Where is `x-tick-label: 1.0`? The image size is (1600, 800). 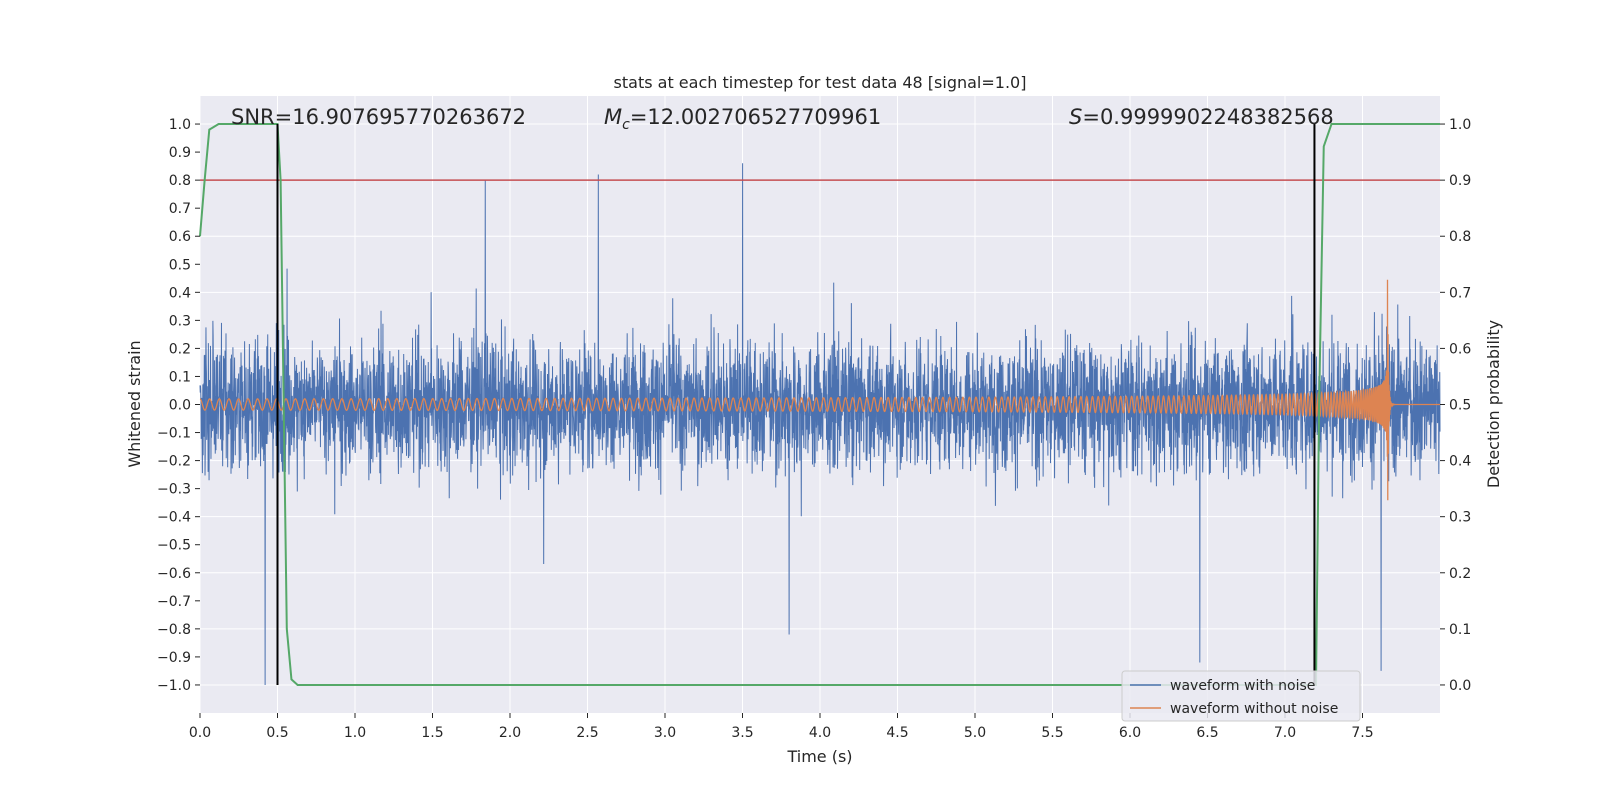
x-tick-label: 1.0 is located at coordinates (355, 733).